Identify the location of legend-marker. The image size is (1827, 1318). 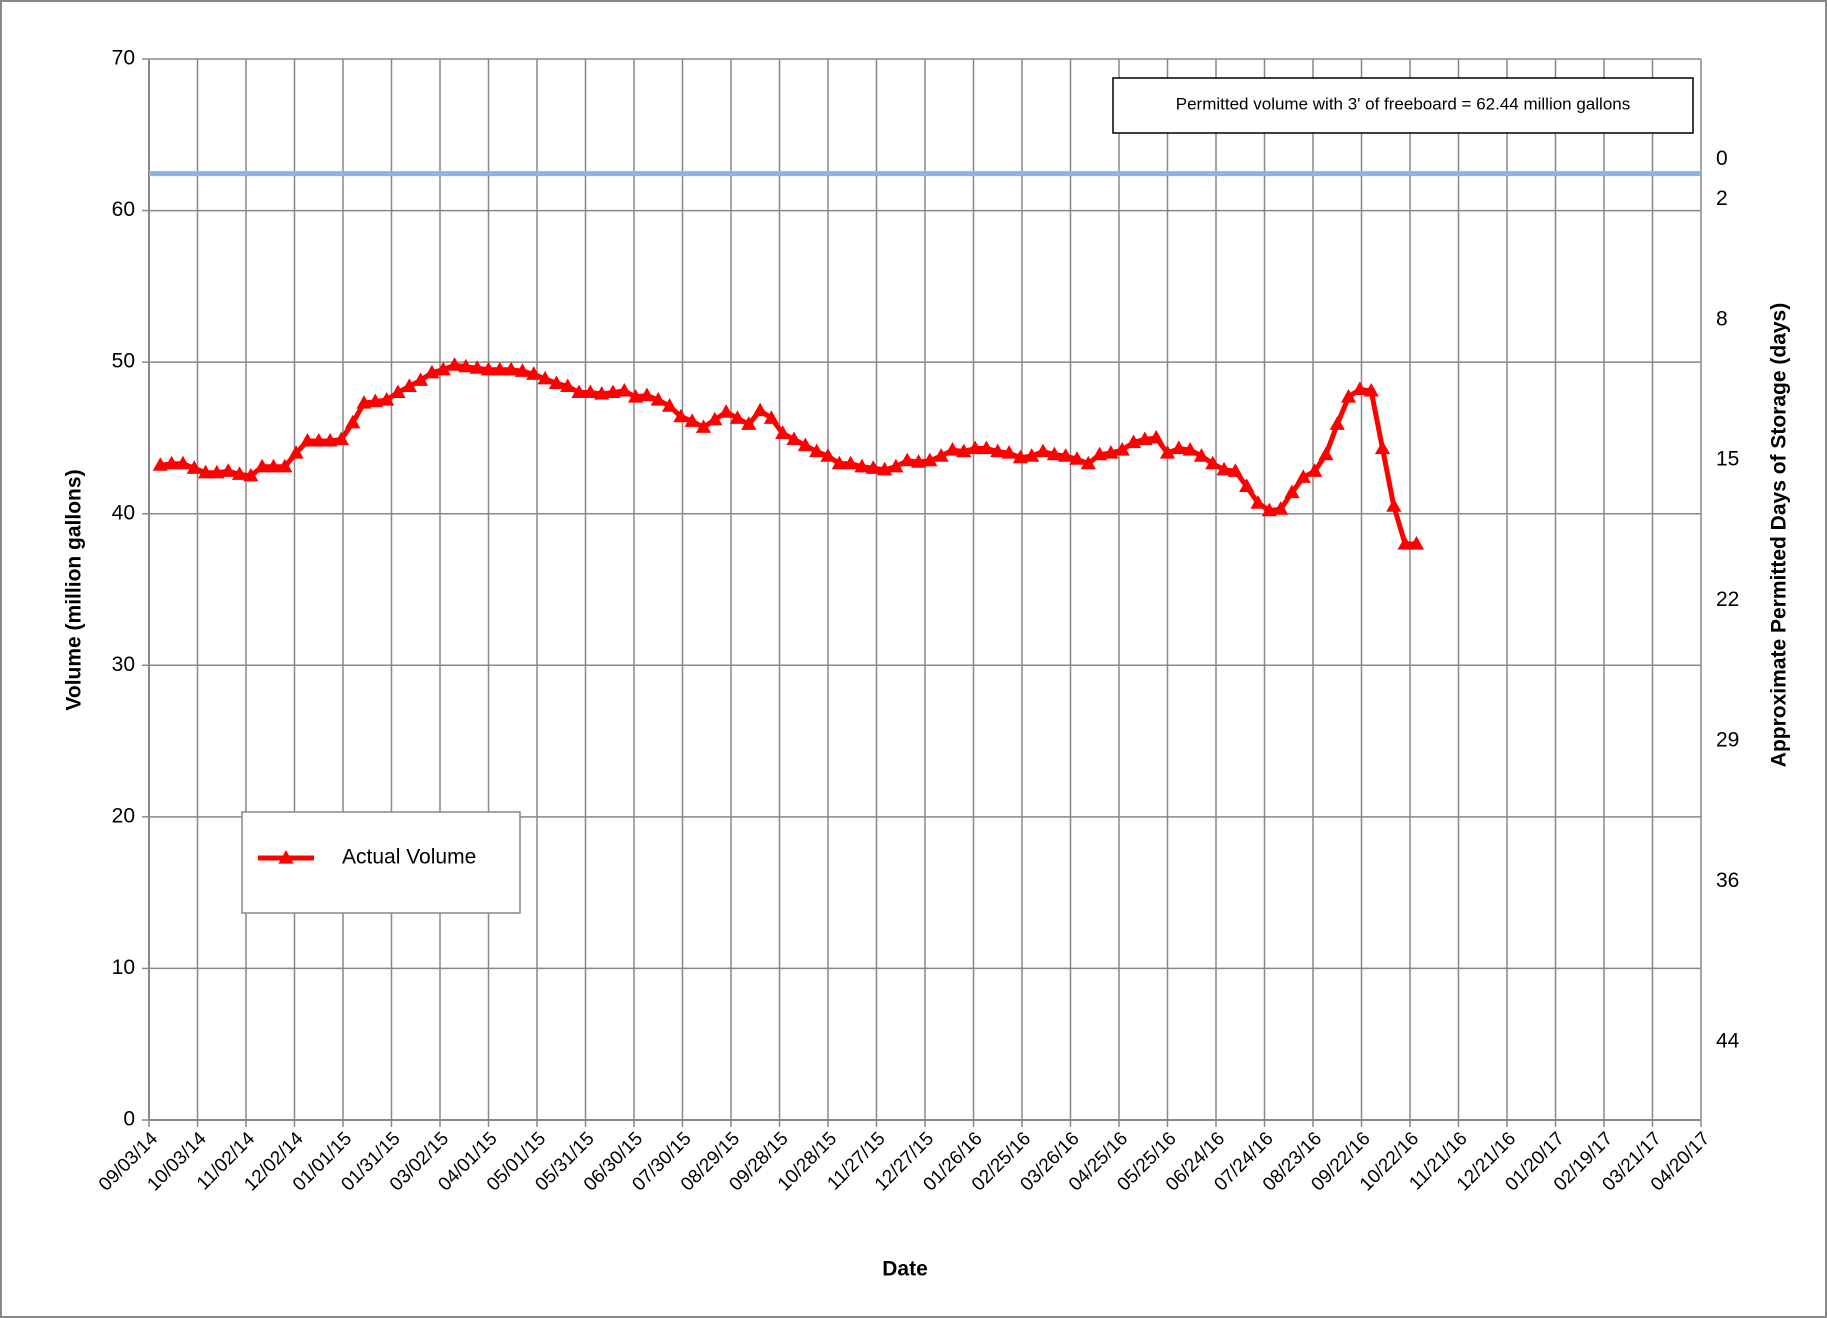
(286, 857).